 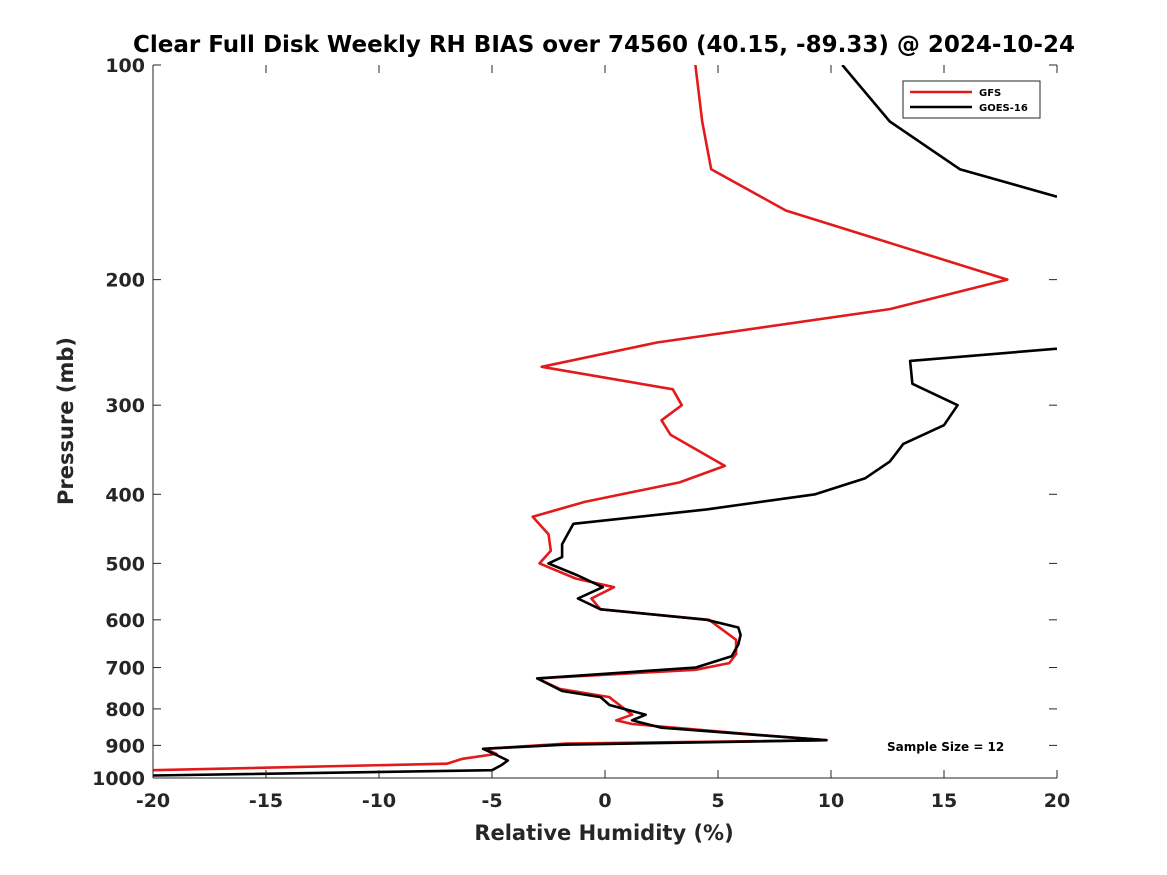 What do you see at coordinates (945, 747) in the screenshot?
I see `sample-size-annotation: Sample Size = 12` at bounding box center [945, 747].